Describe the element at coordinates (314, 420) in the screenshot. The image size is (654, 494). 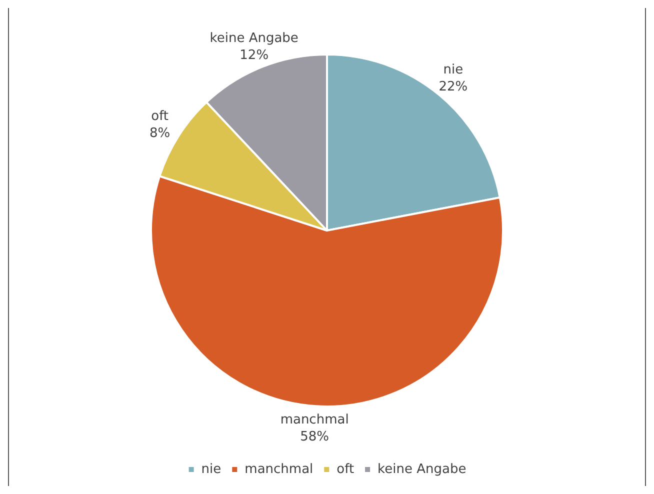
I see `slice-label: manchmal` at that location.